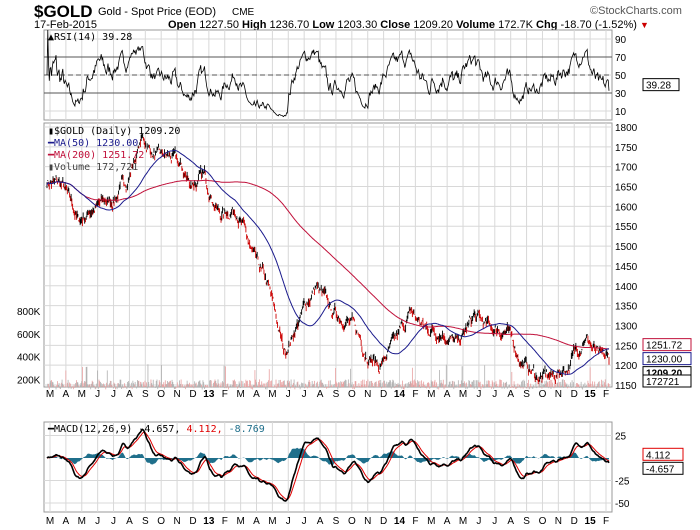 The width and height of the screenshot is (700, 530). Describe the element at coordinates (63, 11) in the screenshot. I see `symbol: $GOLD` at that location.